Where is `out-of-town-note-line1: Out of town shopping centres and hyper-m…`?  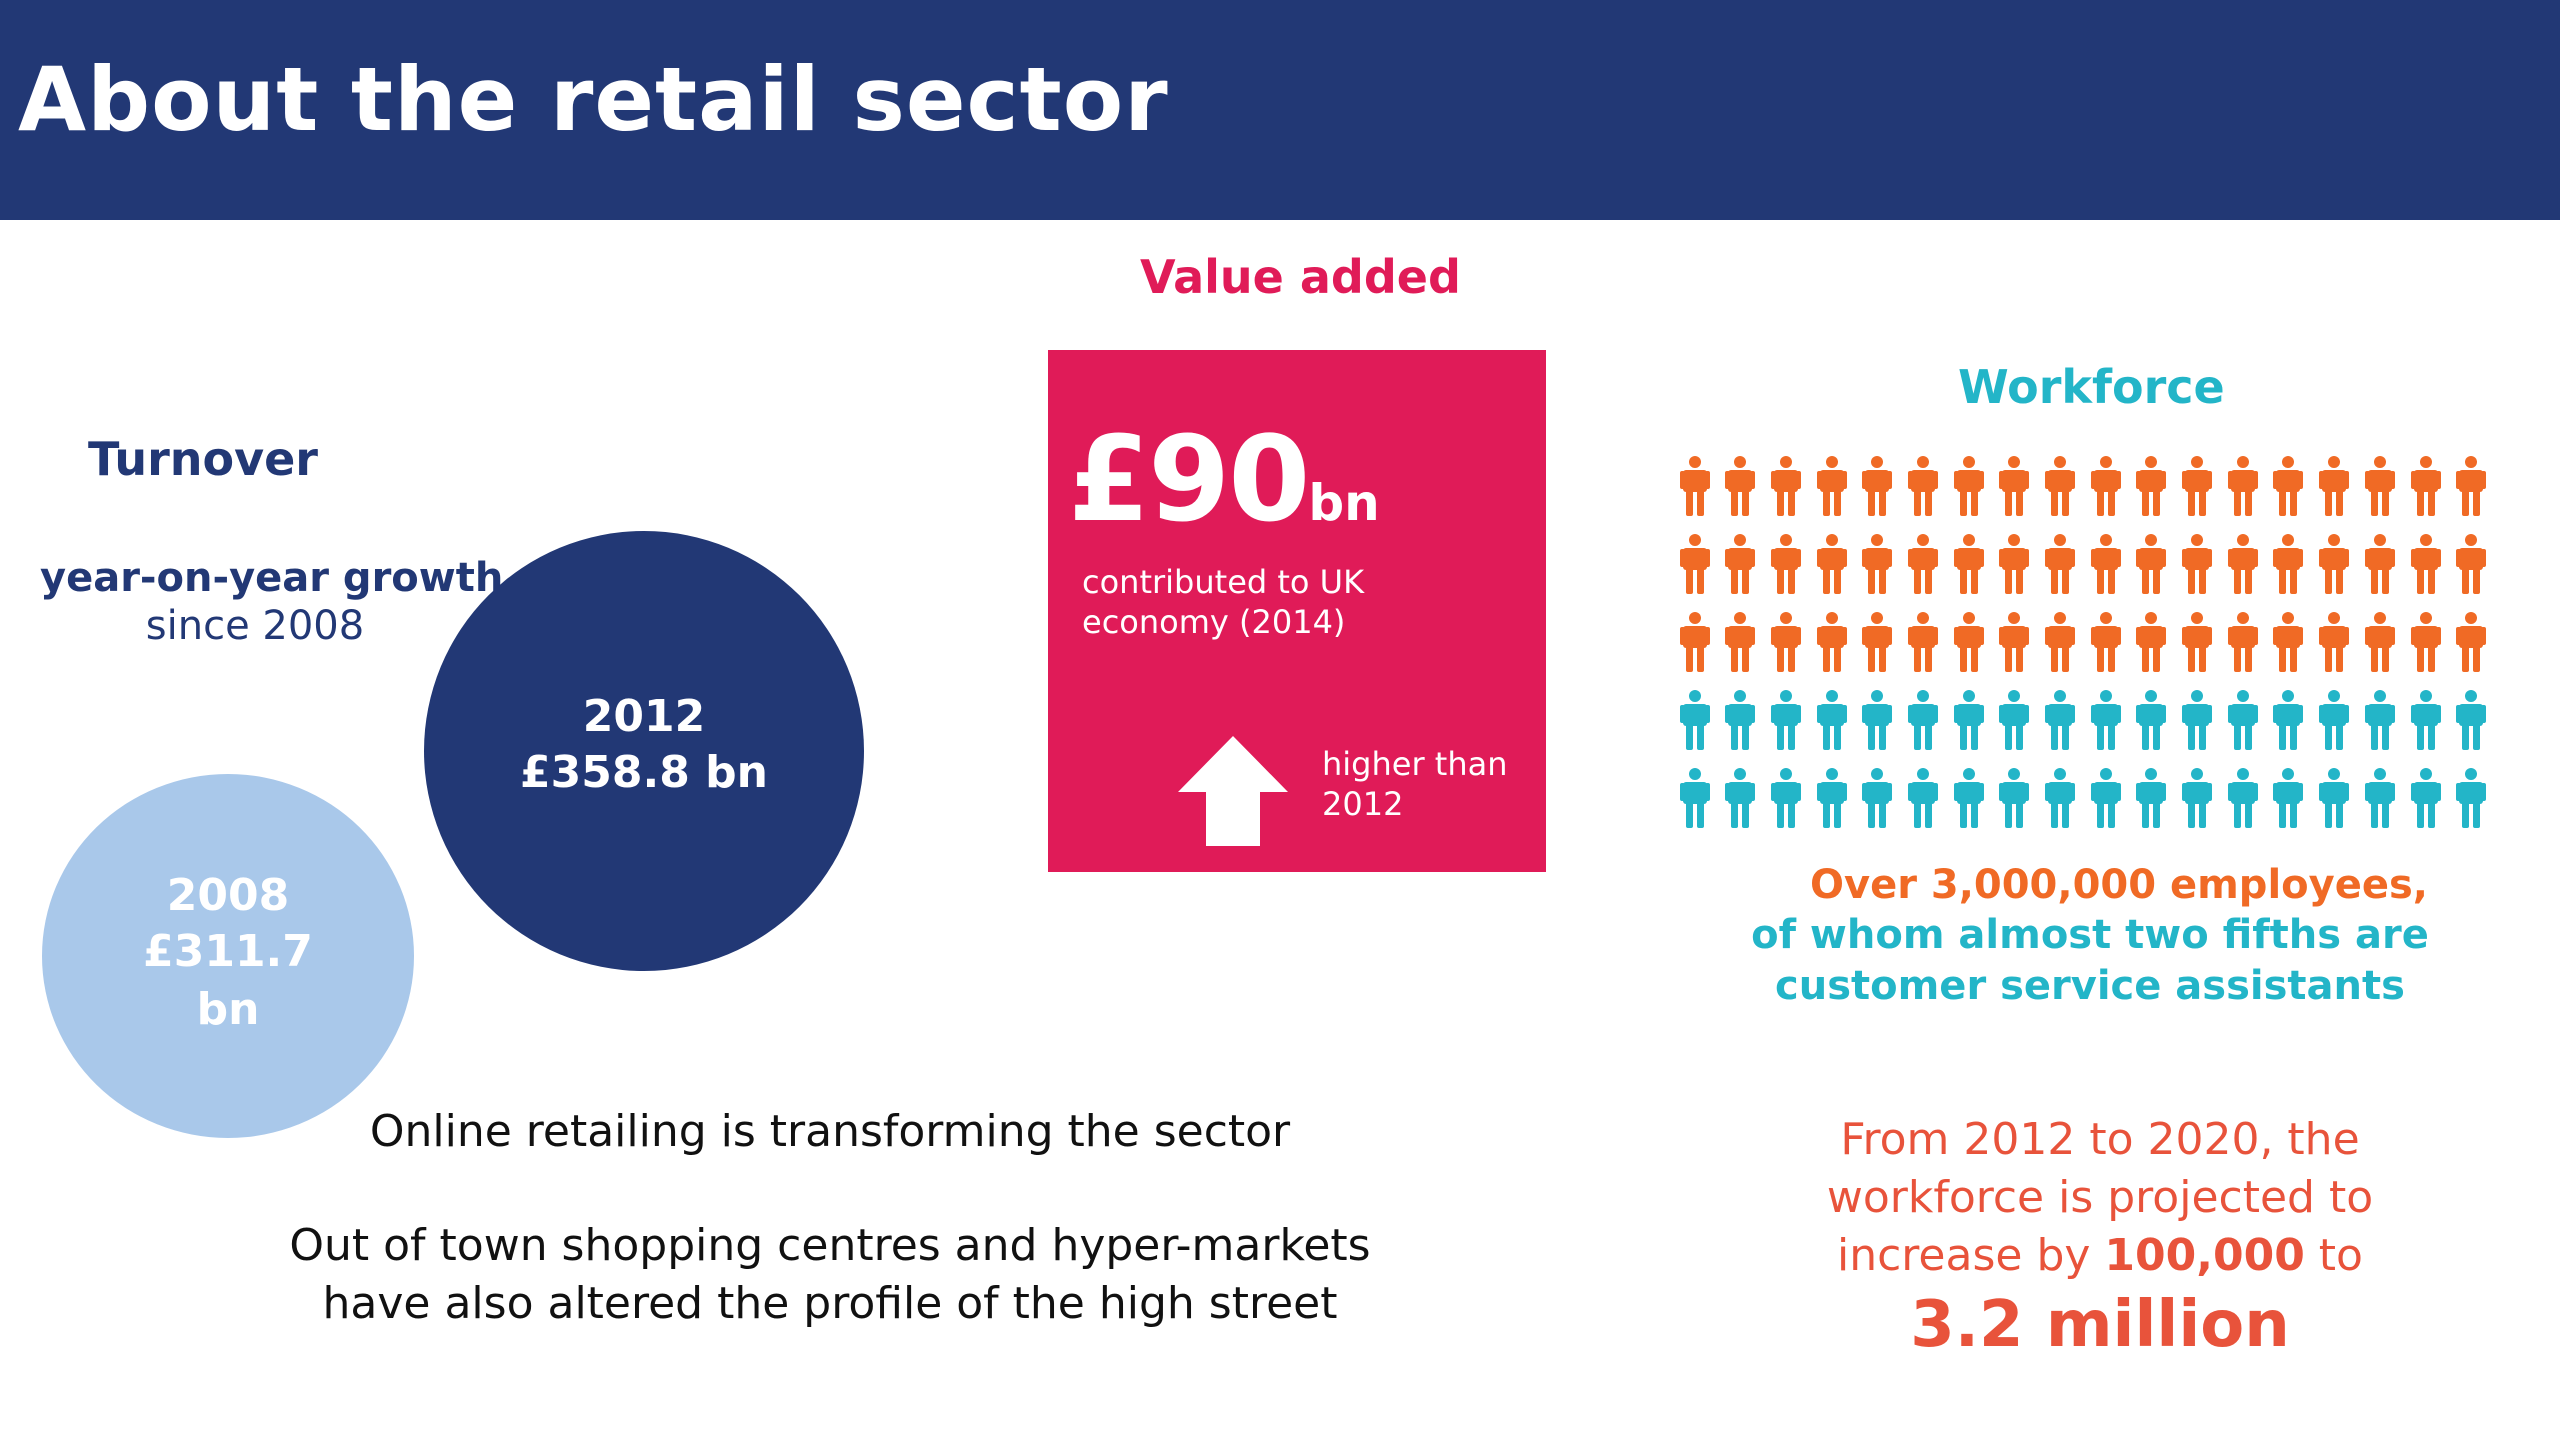 out-of-town-note-line1: Out of town shopping centres and hyper-m… is located at coordinates (830, 1245).